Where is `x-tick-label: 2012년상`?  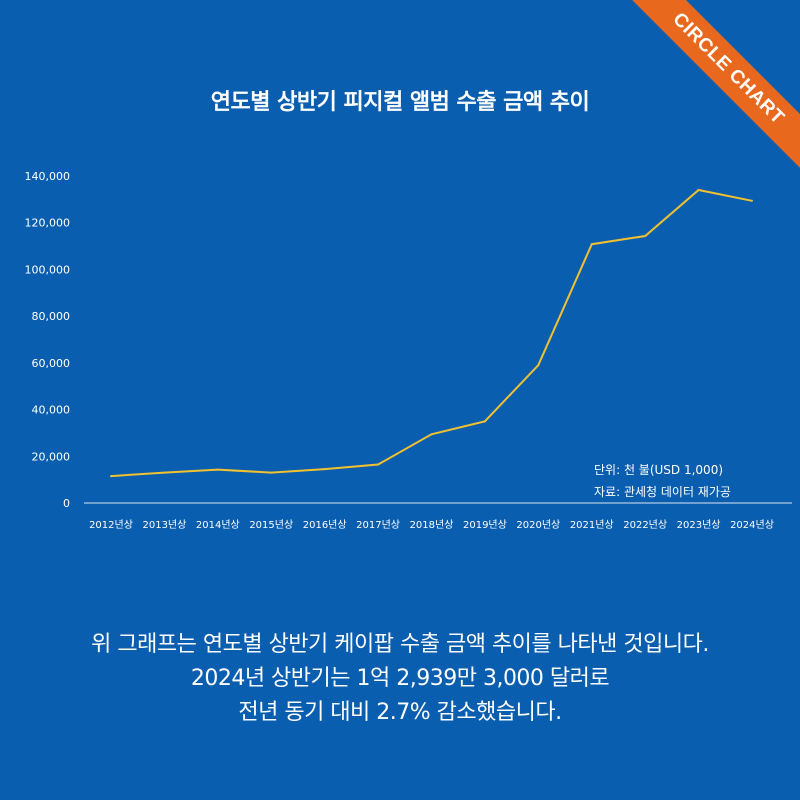
x-tick-label: 2012년상 is located at coordinates (111, 525).